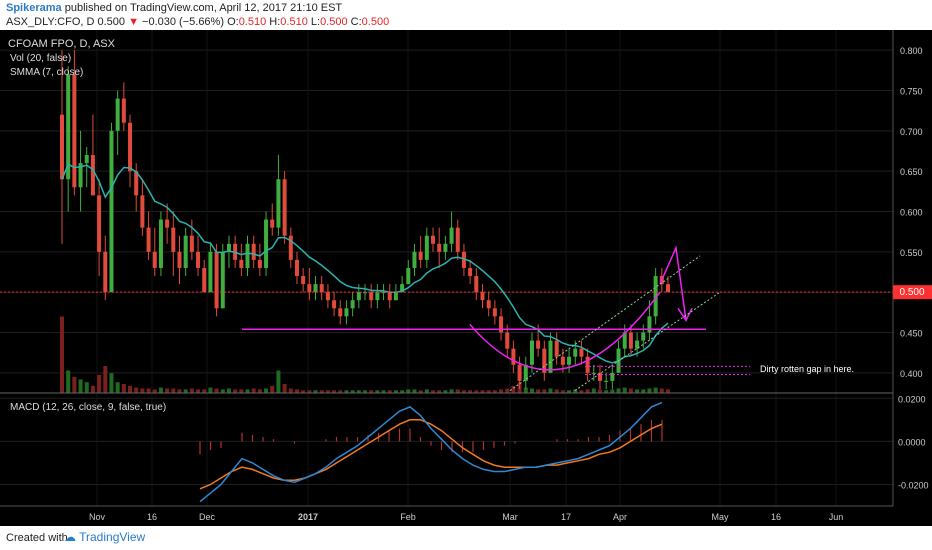 Image resolution: width=932 pixels, height=550 pixels. Describe the element at coordinates (911, 213) in the screenshot. I see `price-tick-label: 0.600` at that location.